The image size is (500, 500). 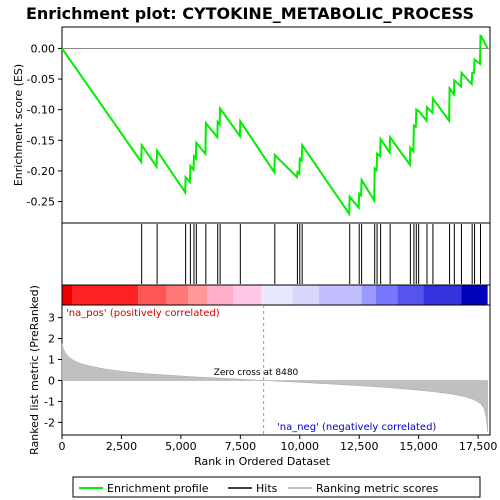 What do you see at coordinates (49, 401) in the screenshot?
I see `metric-y-tick-label: -1` at bounding box center [49, 401].